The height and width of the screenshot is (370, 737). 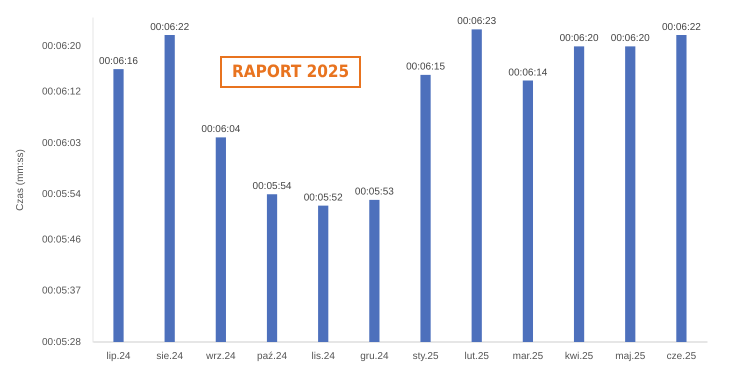 I want to click on x-tick-label: sie.24, so click(x=170, y=356).